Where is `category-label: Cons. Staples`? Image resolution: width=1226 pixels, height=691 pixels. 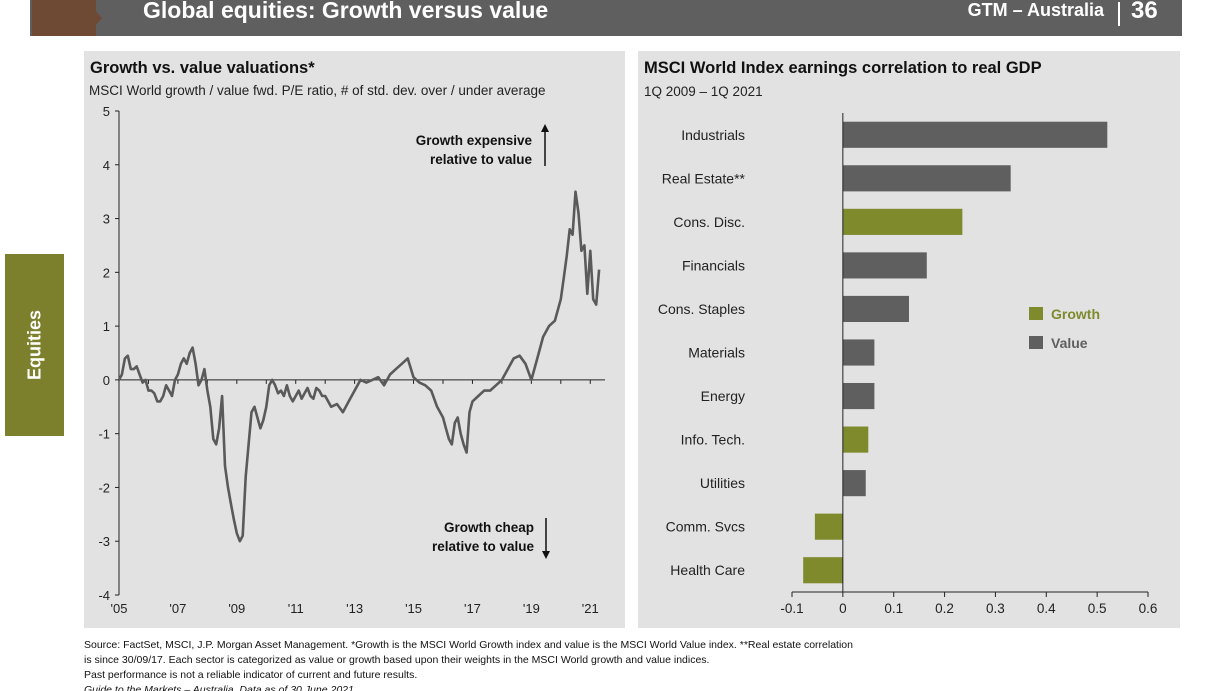
category-label: Cons. Staples is located at coordinates (701, 309).